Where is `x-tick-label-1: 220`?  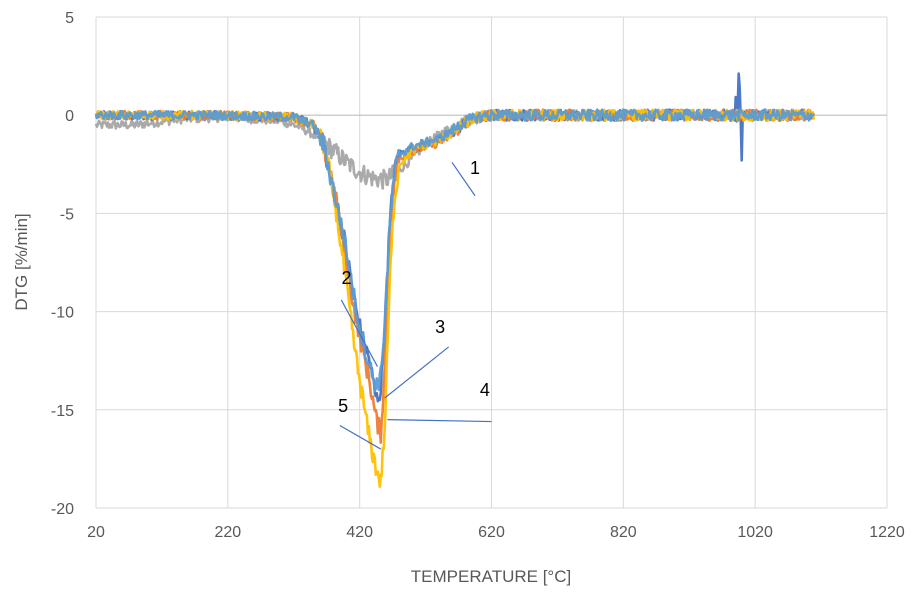
x-tick-label-1: 220 is located at coordinates (227, 532).